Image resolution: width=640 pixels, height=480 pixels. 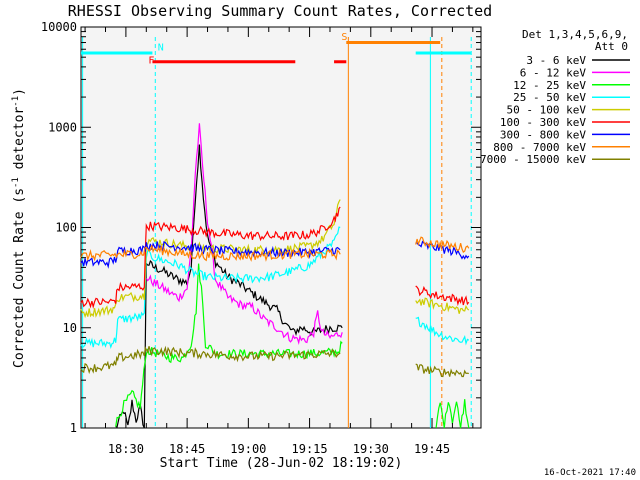 What do you see at coordinates (344, 37) in the screenshot?
I see `flag-label: S` at bounding box center [344, 37].